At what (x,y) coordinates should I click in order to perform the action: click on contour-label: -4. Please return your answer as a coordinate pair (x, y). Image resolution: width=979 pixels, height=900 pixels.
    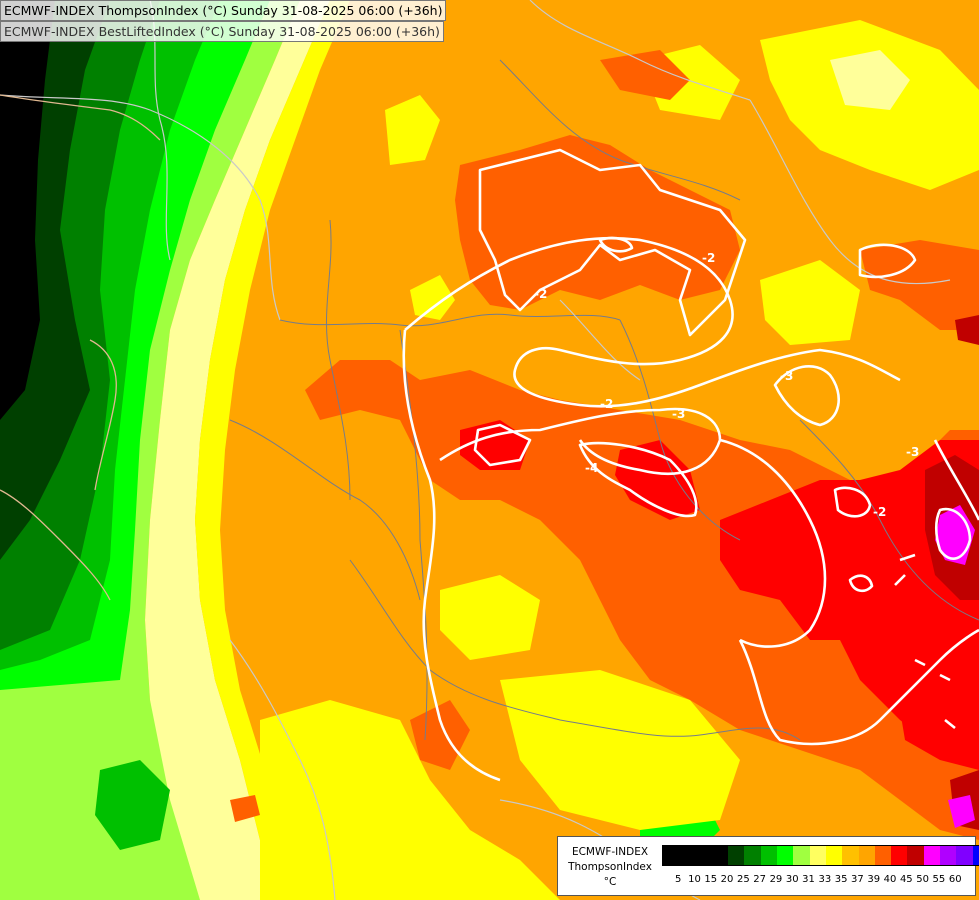
    Looking at the image, I should click on (591, 468).